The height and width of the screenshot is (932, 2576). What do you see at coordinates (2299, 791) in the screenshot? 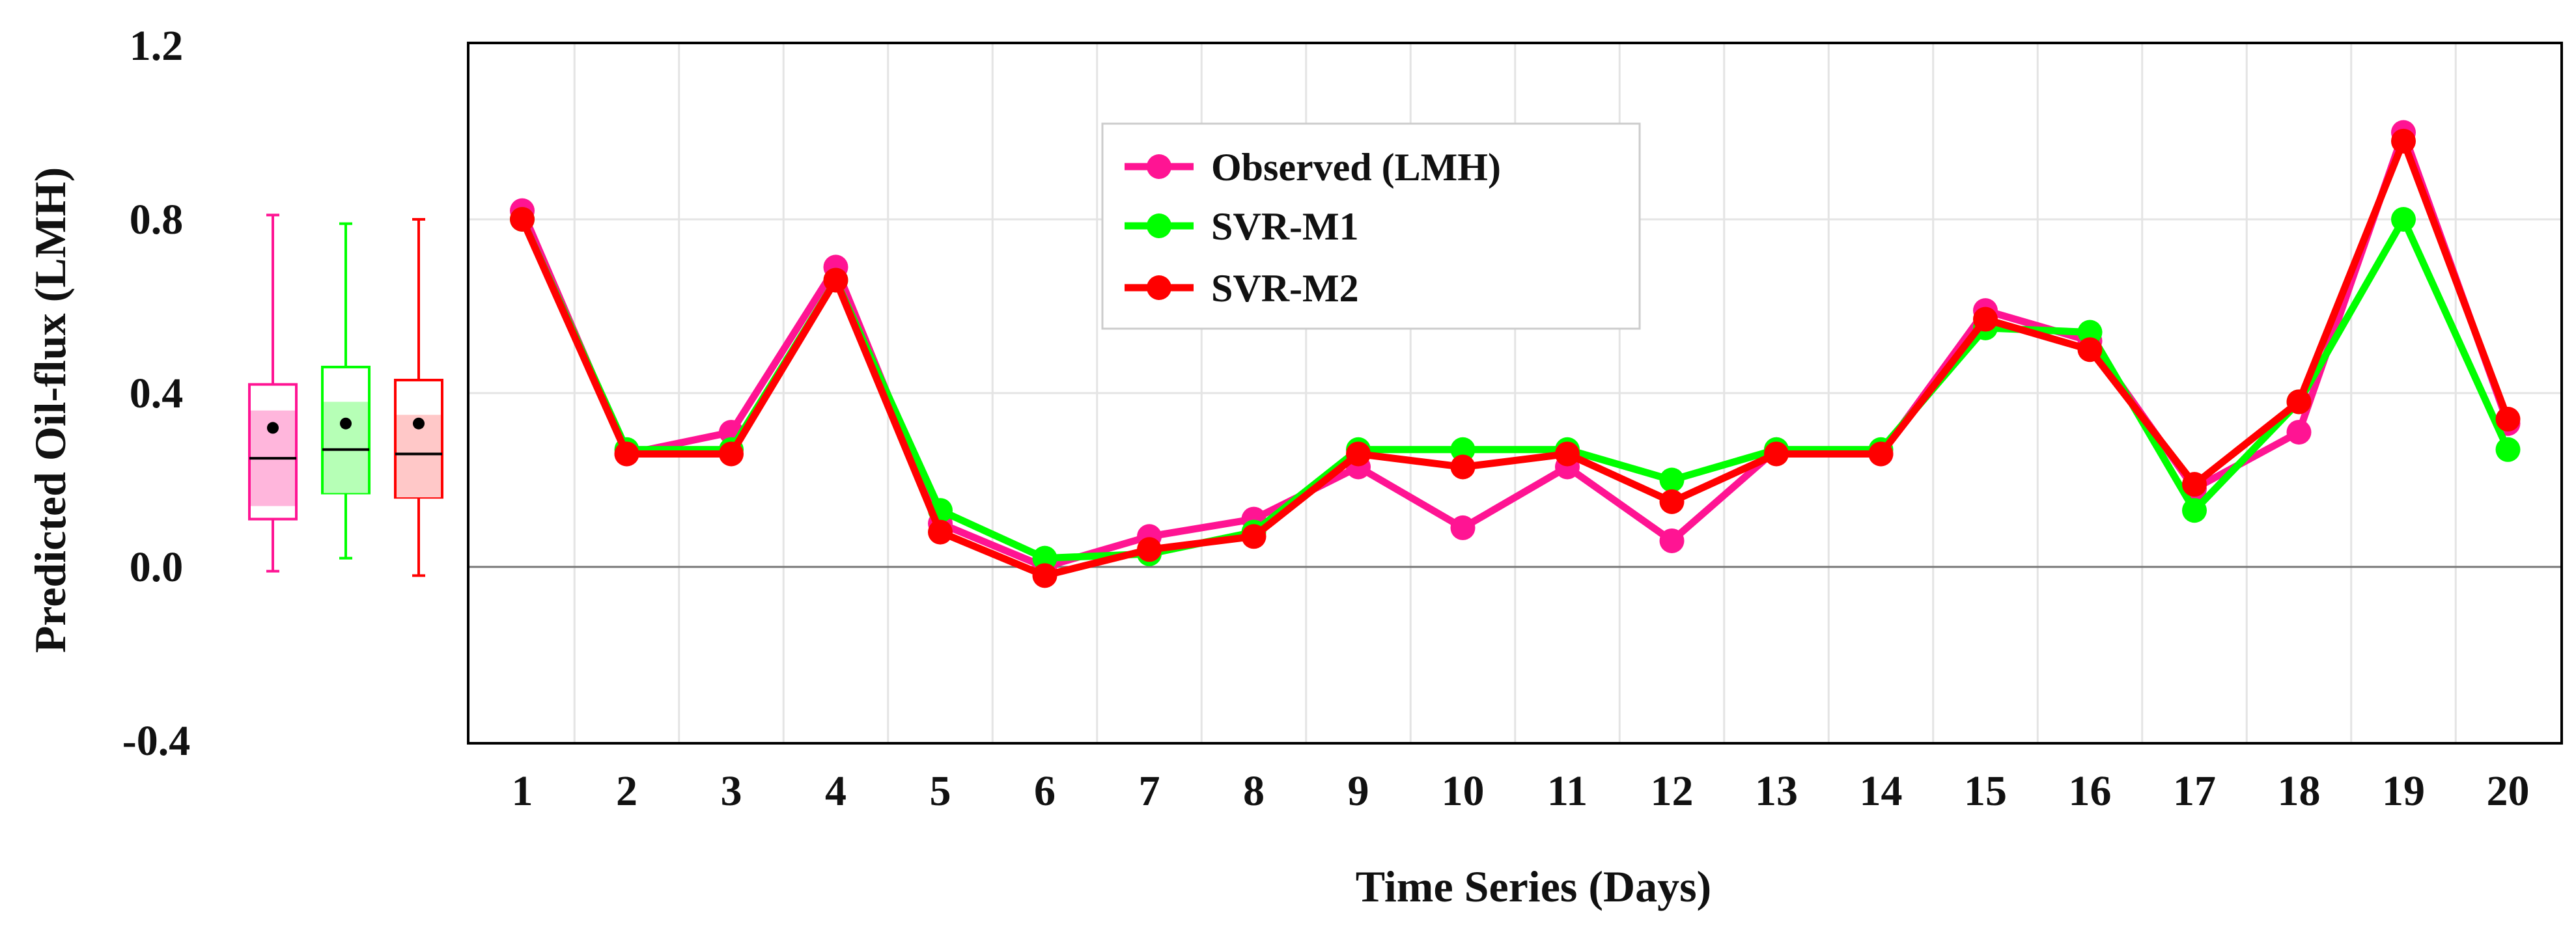
I see `x-tick-label: 18` at bounding box center [2299, 791].